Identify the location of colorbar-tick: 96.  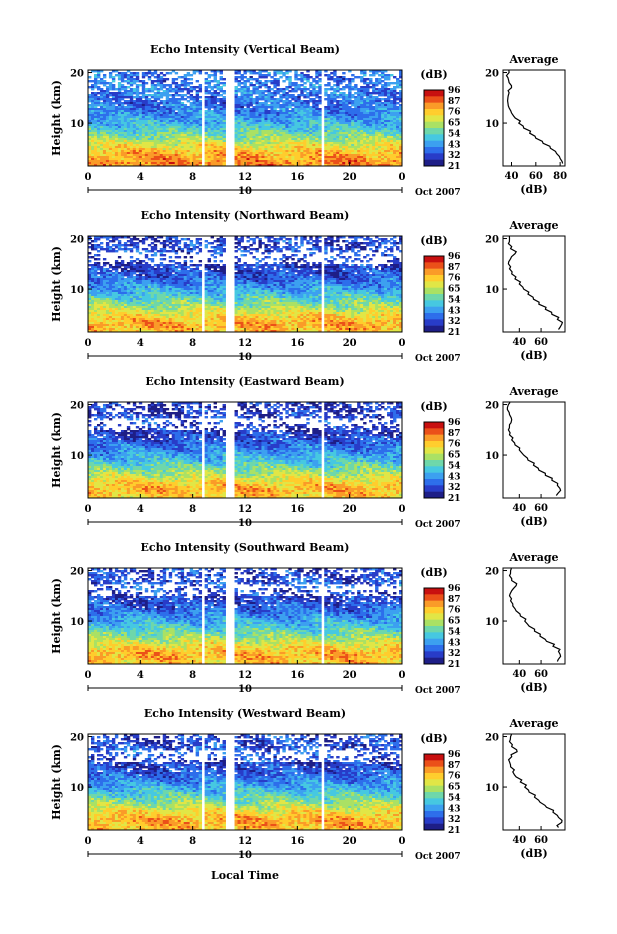
(454, 589).